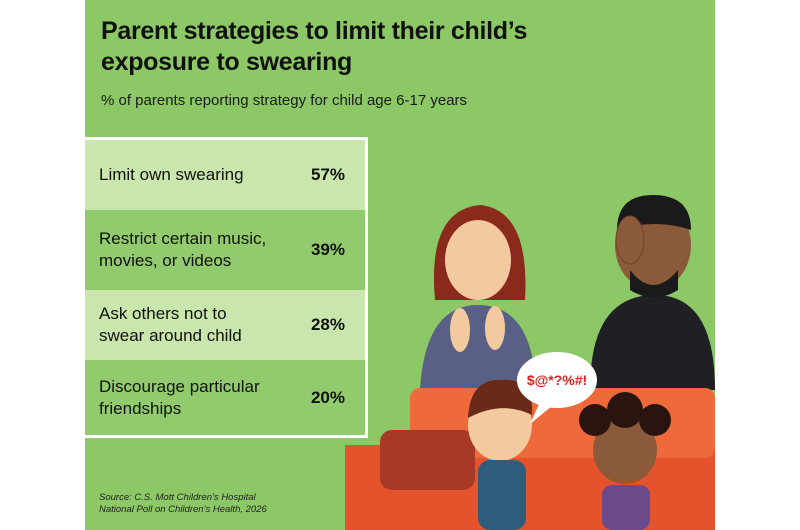 Image resolution: width=800 pixels, height=530 pixels. I want to click on table-row: Limit own swearing 57%, so click(225, 175).